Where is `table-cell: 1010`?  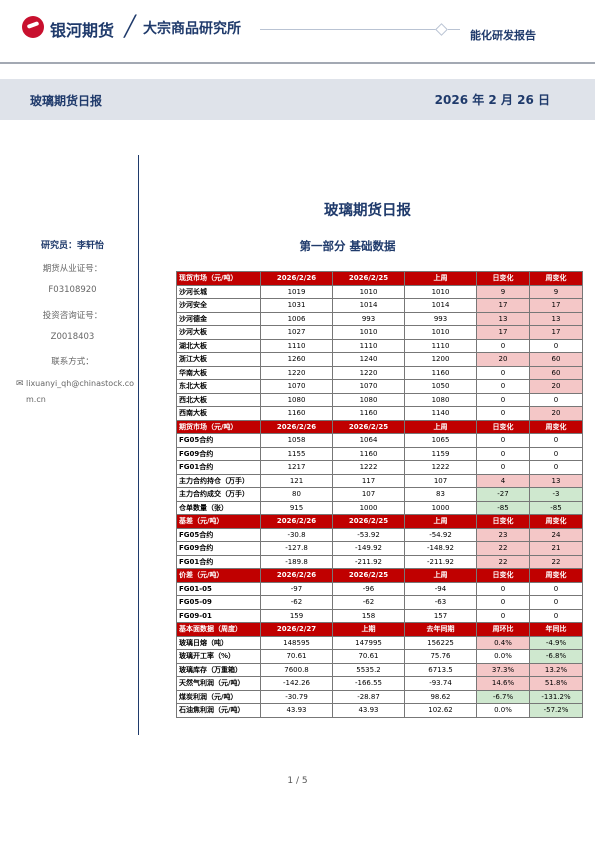
table-cell: 1010 is located at coordinates (440, 332).